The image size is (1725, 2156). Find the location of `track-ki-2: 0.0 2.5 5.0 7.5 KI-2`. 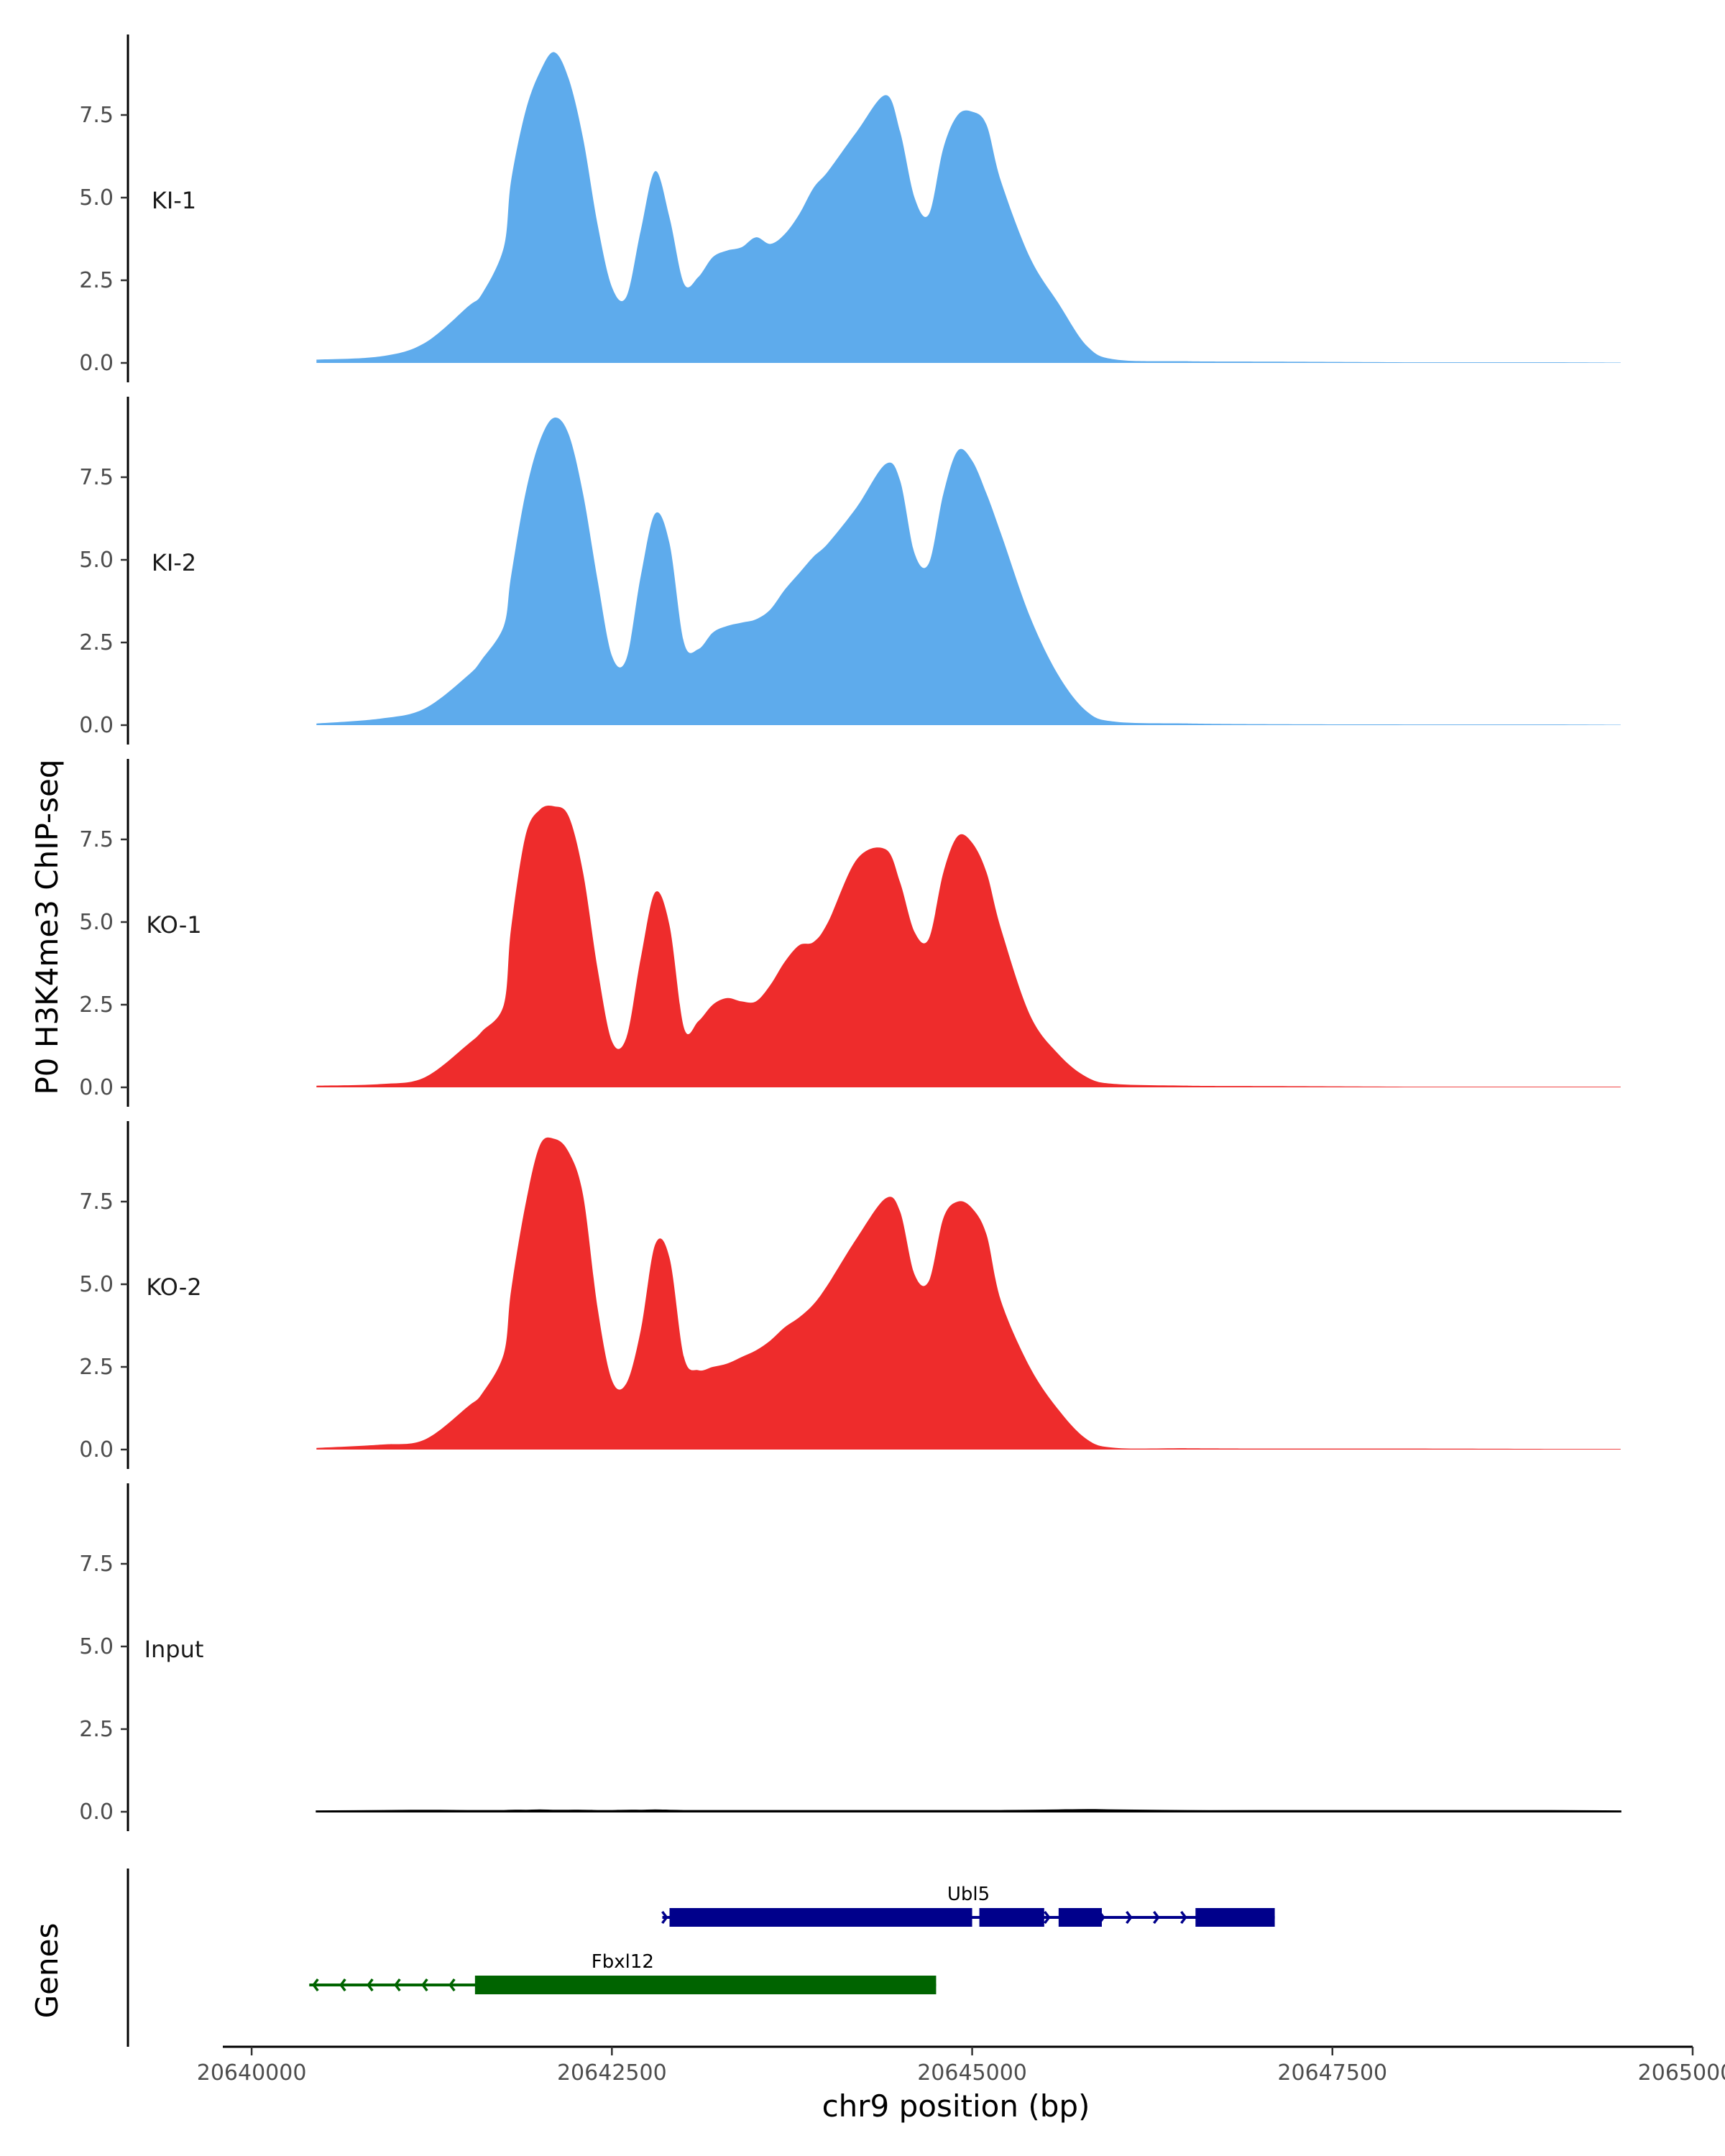

track-ki-2: 0.0 2.5 5.0 7.5 KI-2 is located at coordinates (850, 571).